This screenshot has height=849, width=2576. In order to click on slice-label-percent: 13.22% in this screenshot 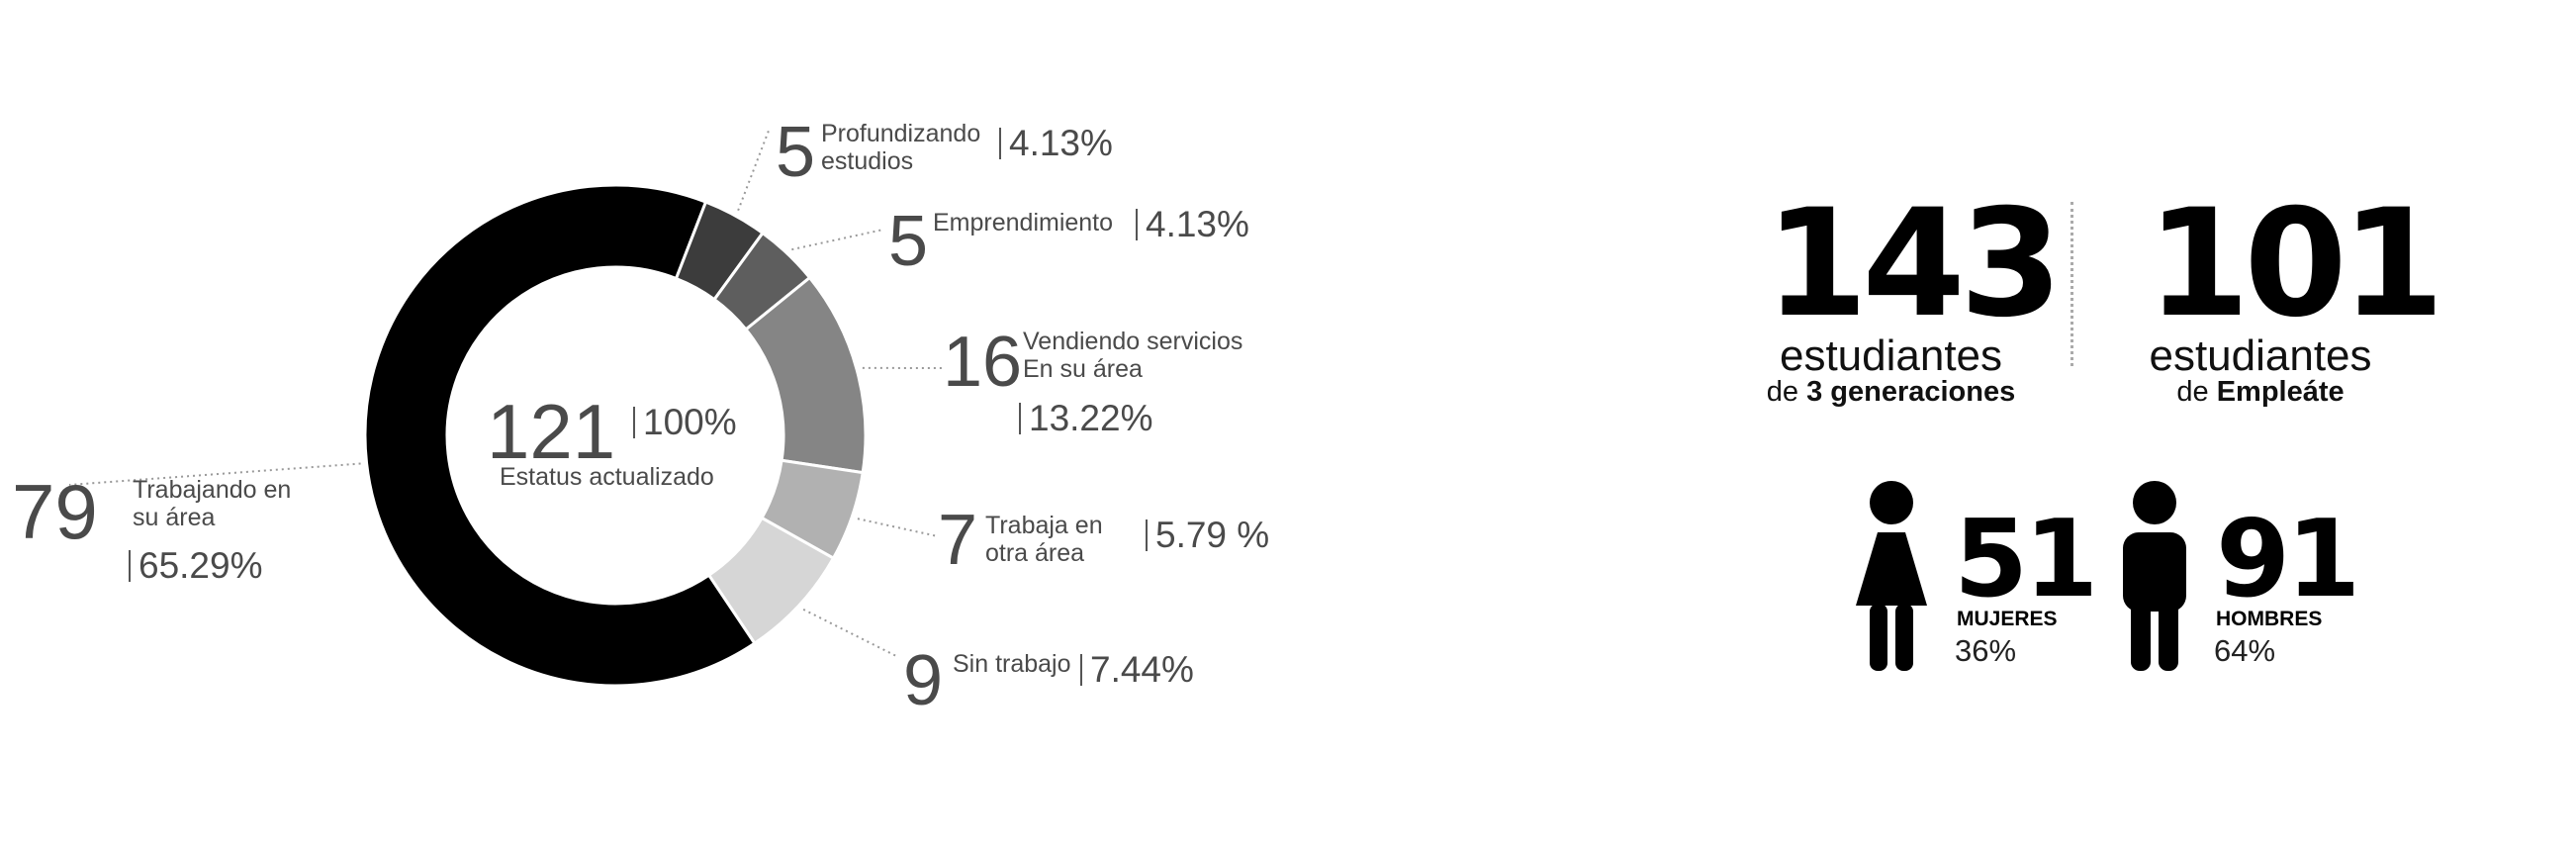, I will do `click(1086, 418)`.